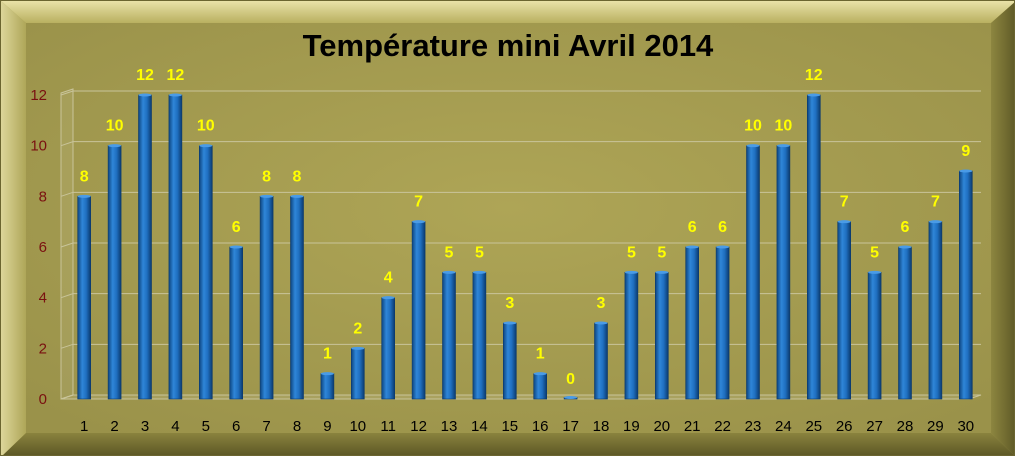  What do you see at coordinates (631, 426) in the screenshot?
I see `x-tick-label: 19` at bounding box center [631, 426].